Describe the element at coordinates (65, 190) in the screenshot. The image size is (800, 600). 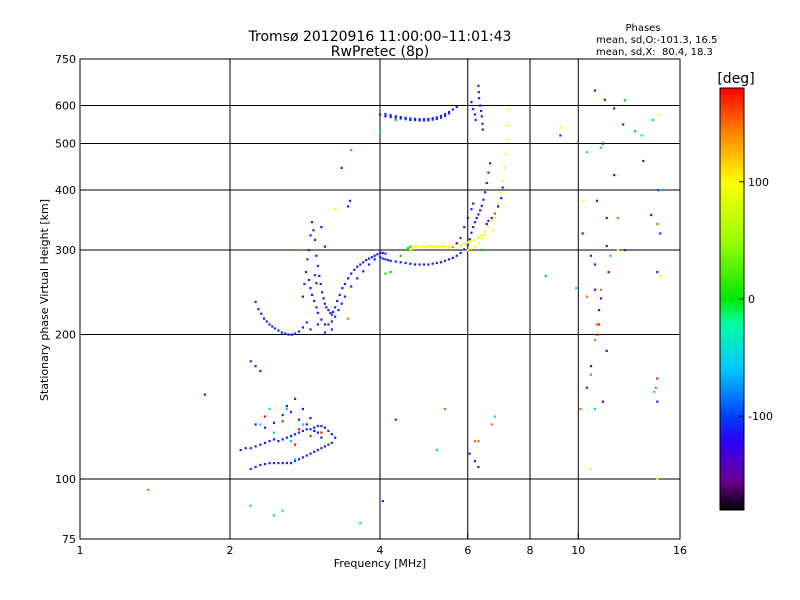
I see `y-tick-label: 400` at that location.